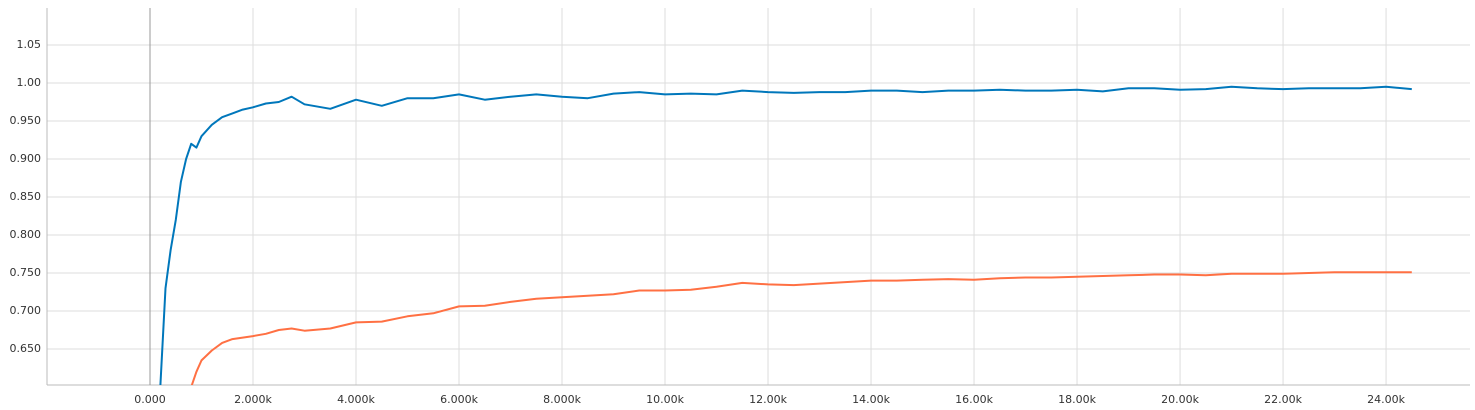 The image size is (1475, 410). Describe the element at coordinates (871, 399) in the screenshot. I see `x-tick-label: 14.00k` at that location.